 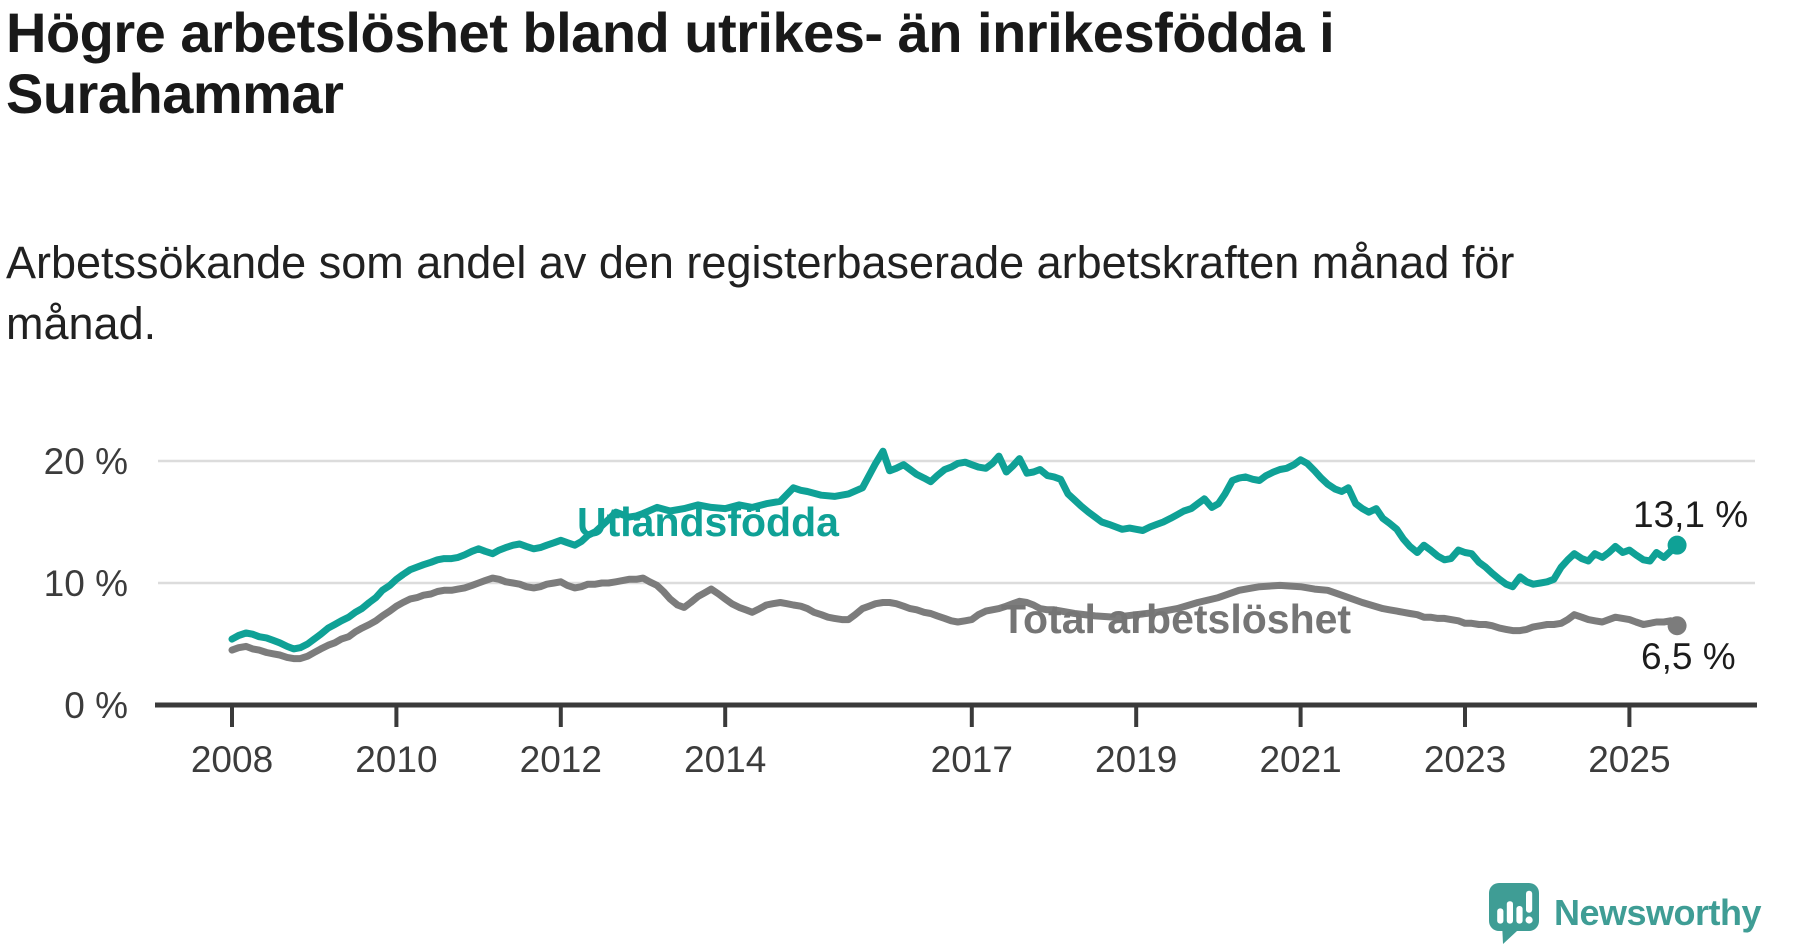 What do you see at coordinates (81, 323) in the screenshot?
I see `page-subtitle-line-2: månad.` at bounding box center [81, 323].